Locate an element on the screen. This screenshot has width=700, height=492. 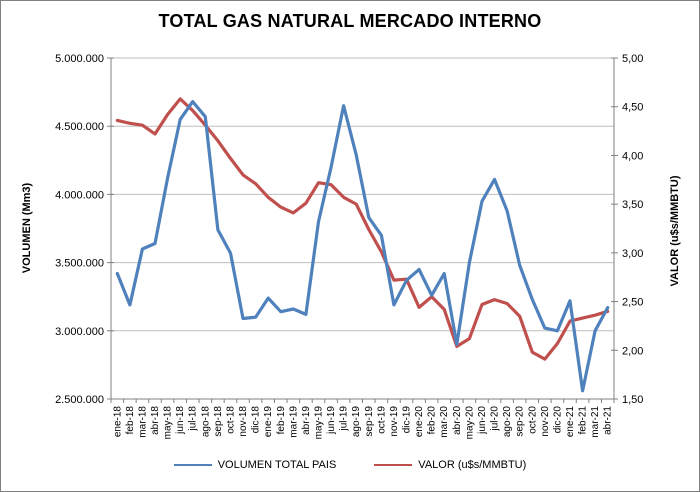
y-right-tick-label: 3,50 is located at coordinates (632, 205).